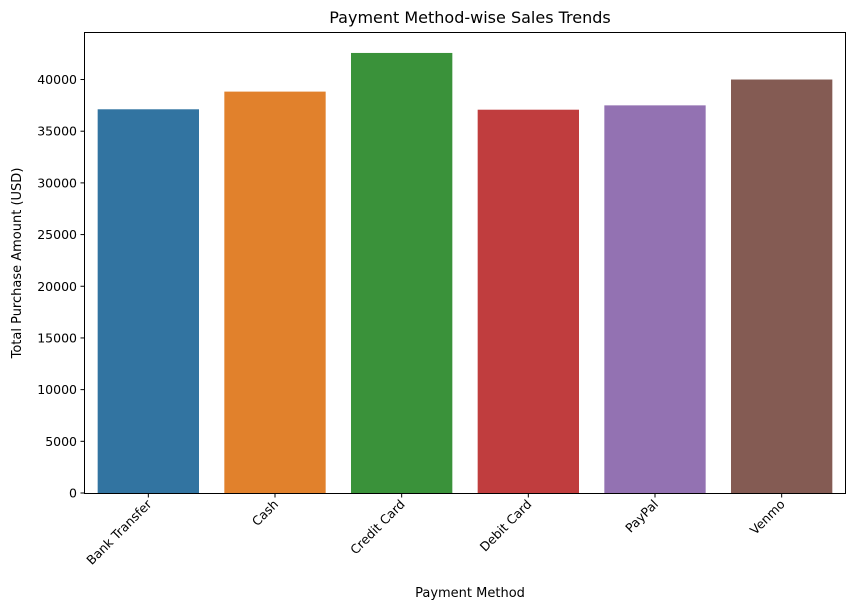 This screenshot has height=611, width=868. Describe the element at coordinates (470, 17) in the screenshot. I see `chart-title: Payment Method-wise Sales Trends` at that location.